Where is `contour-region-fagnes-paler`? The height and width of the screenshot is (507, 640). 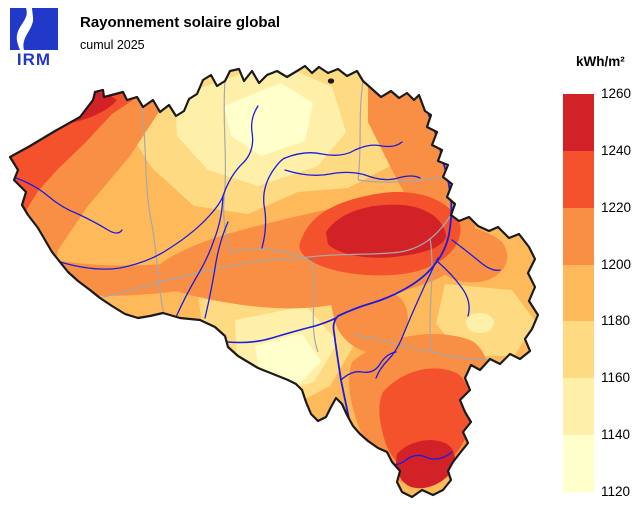
contour-region-fagnes-paler is located at coordinates (480, 323).